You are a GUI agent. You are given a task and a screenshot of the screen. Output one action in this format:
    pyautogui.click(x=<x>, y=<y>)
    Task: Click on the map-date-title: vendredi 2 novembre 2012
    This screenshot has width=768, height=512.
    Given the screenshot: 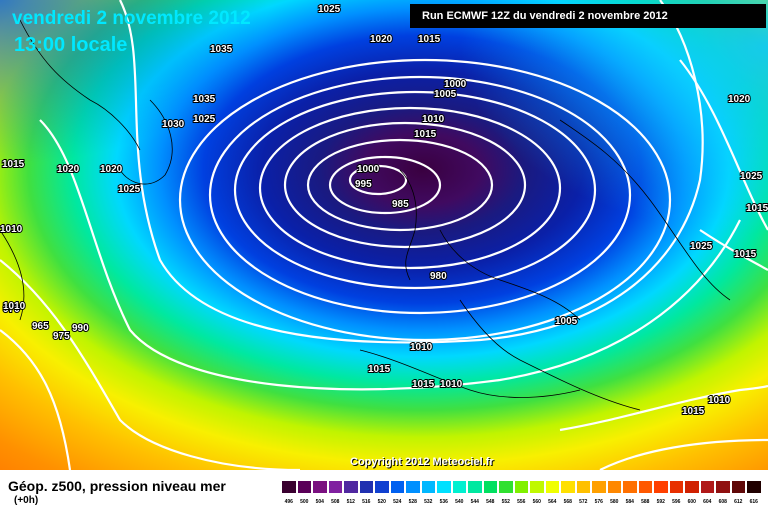 What is the action you would take?
    pyautogui.click(x=131, y=18)
    